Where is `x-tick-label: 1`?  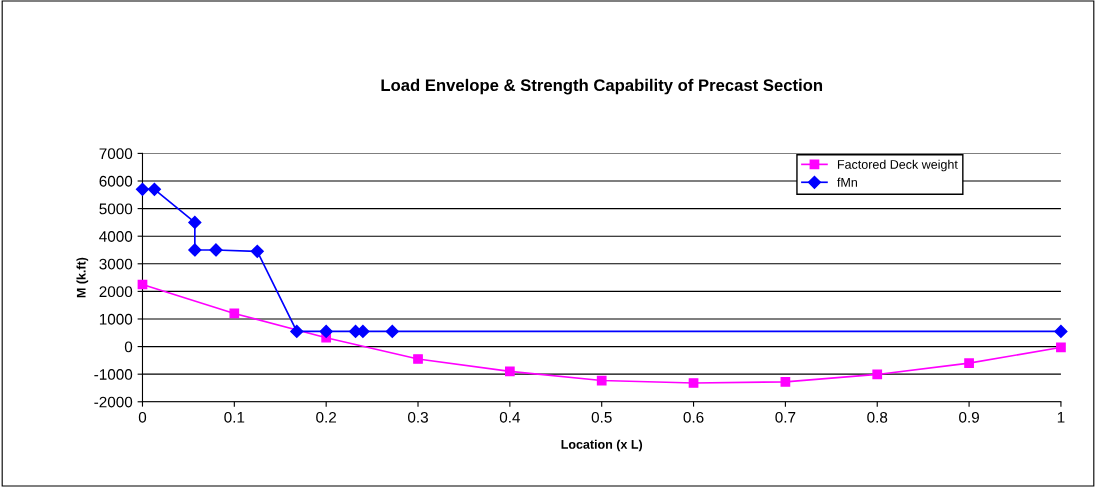
x-tick-label: 1 is located at coordinates (1061, 417).